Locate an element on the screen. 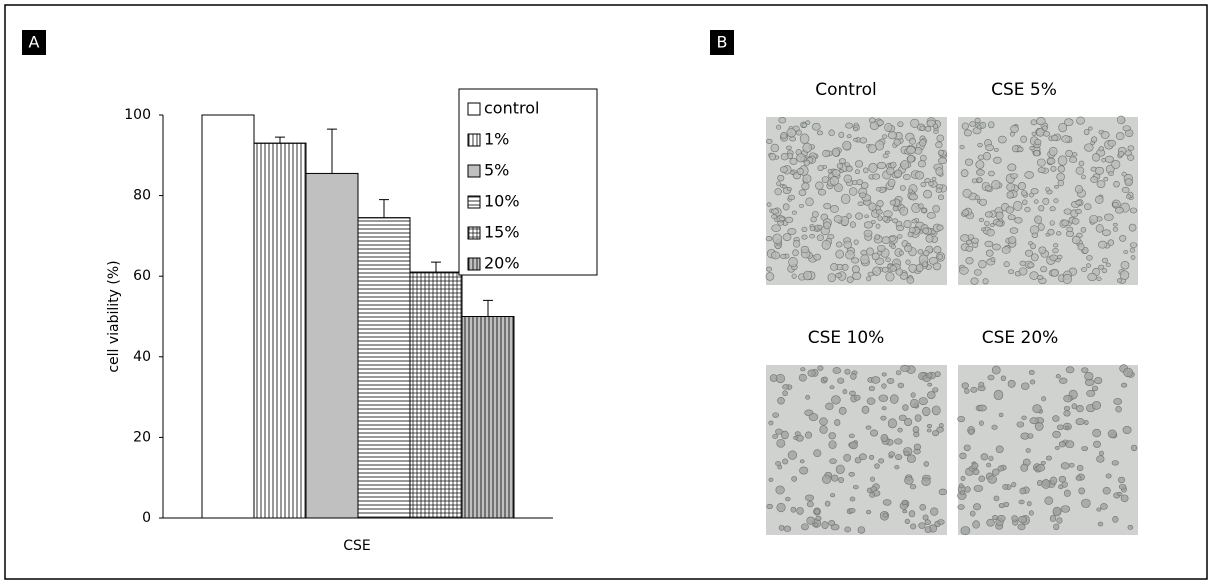 This screenshot has height=587, width=1213. legend-swatch-pattern is located at coordinates (474, 233).